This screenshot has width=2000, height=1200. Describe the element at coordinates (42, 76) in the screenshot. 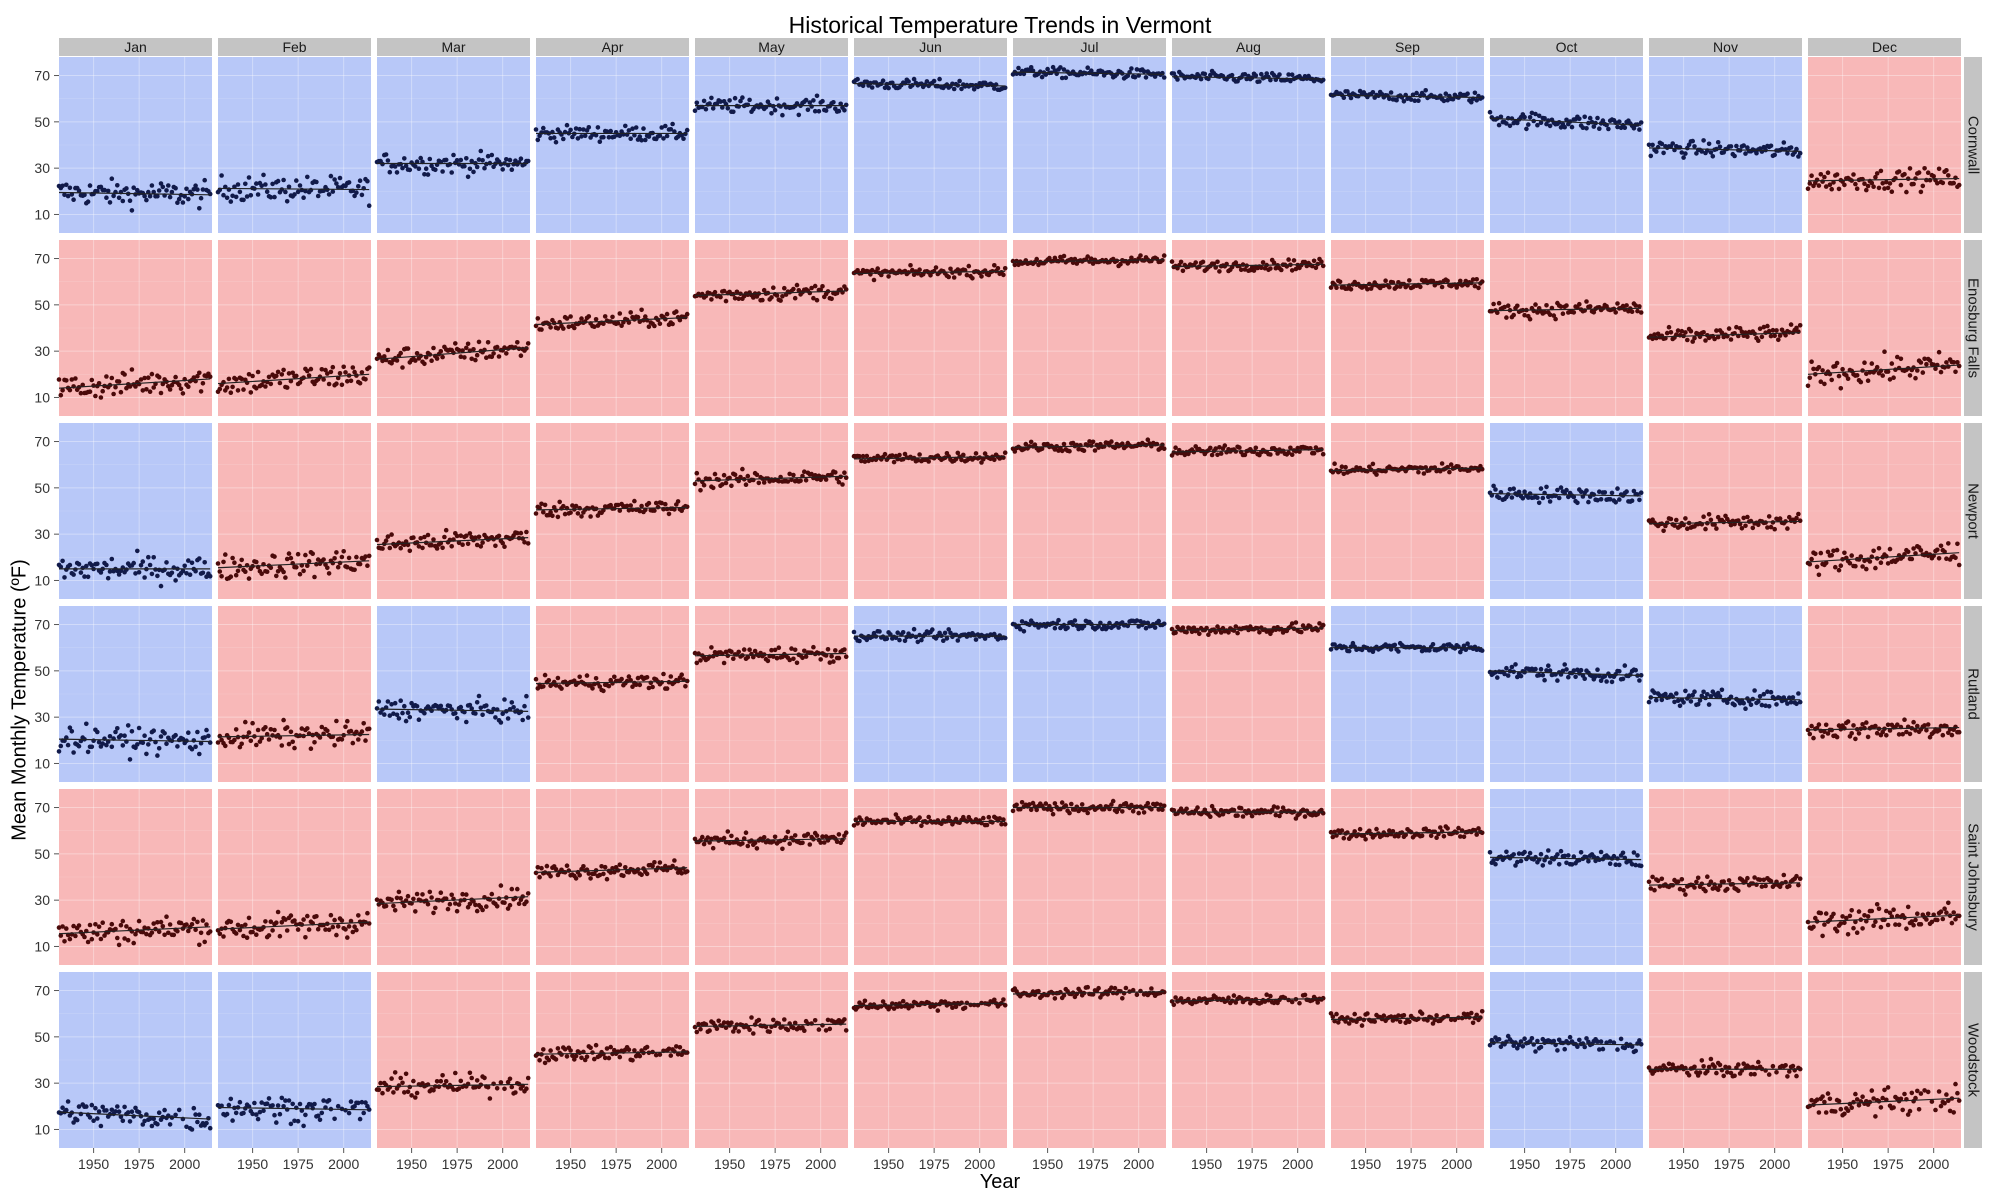

I see `y-tick-label: 70` at that location.